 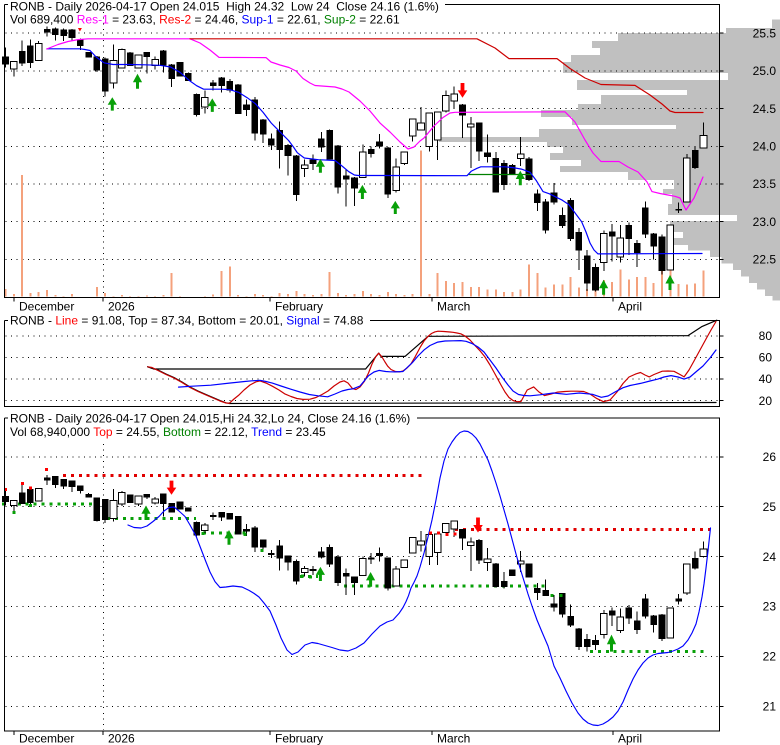 I want to click on svg-text: 24.0, so click(x=765, y=147).